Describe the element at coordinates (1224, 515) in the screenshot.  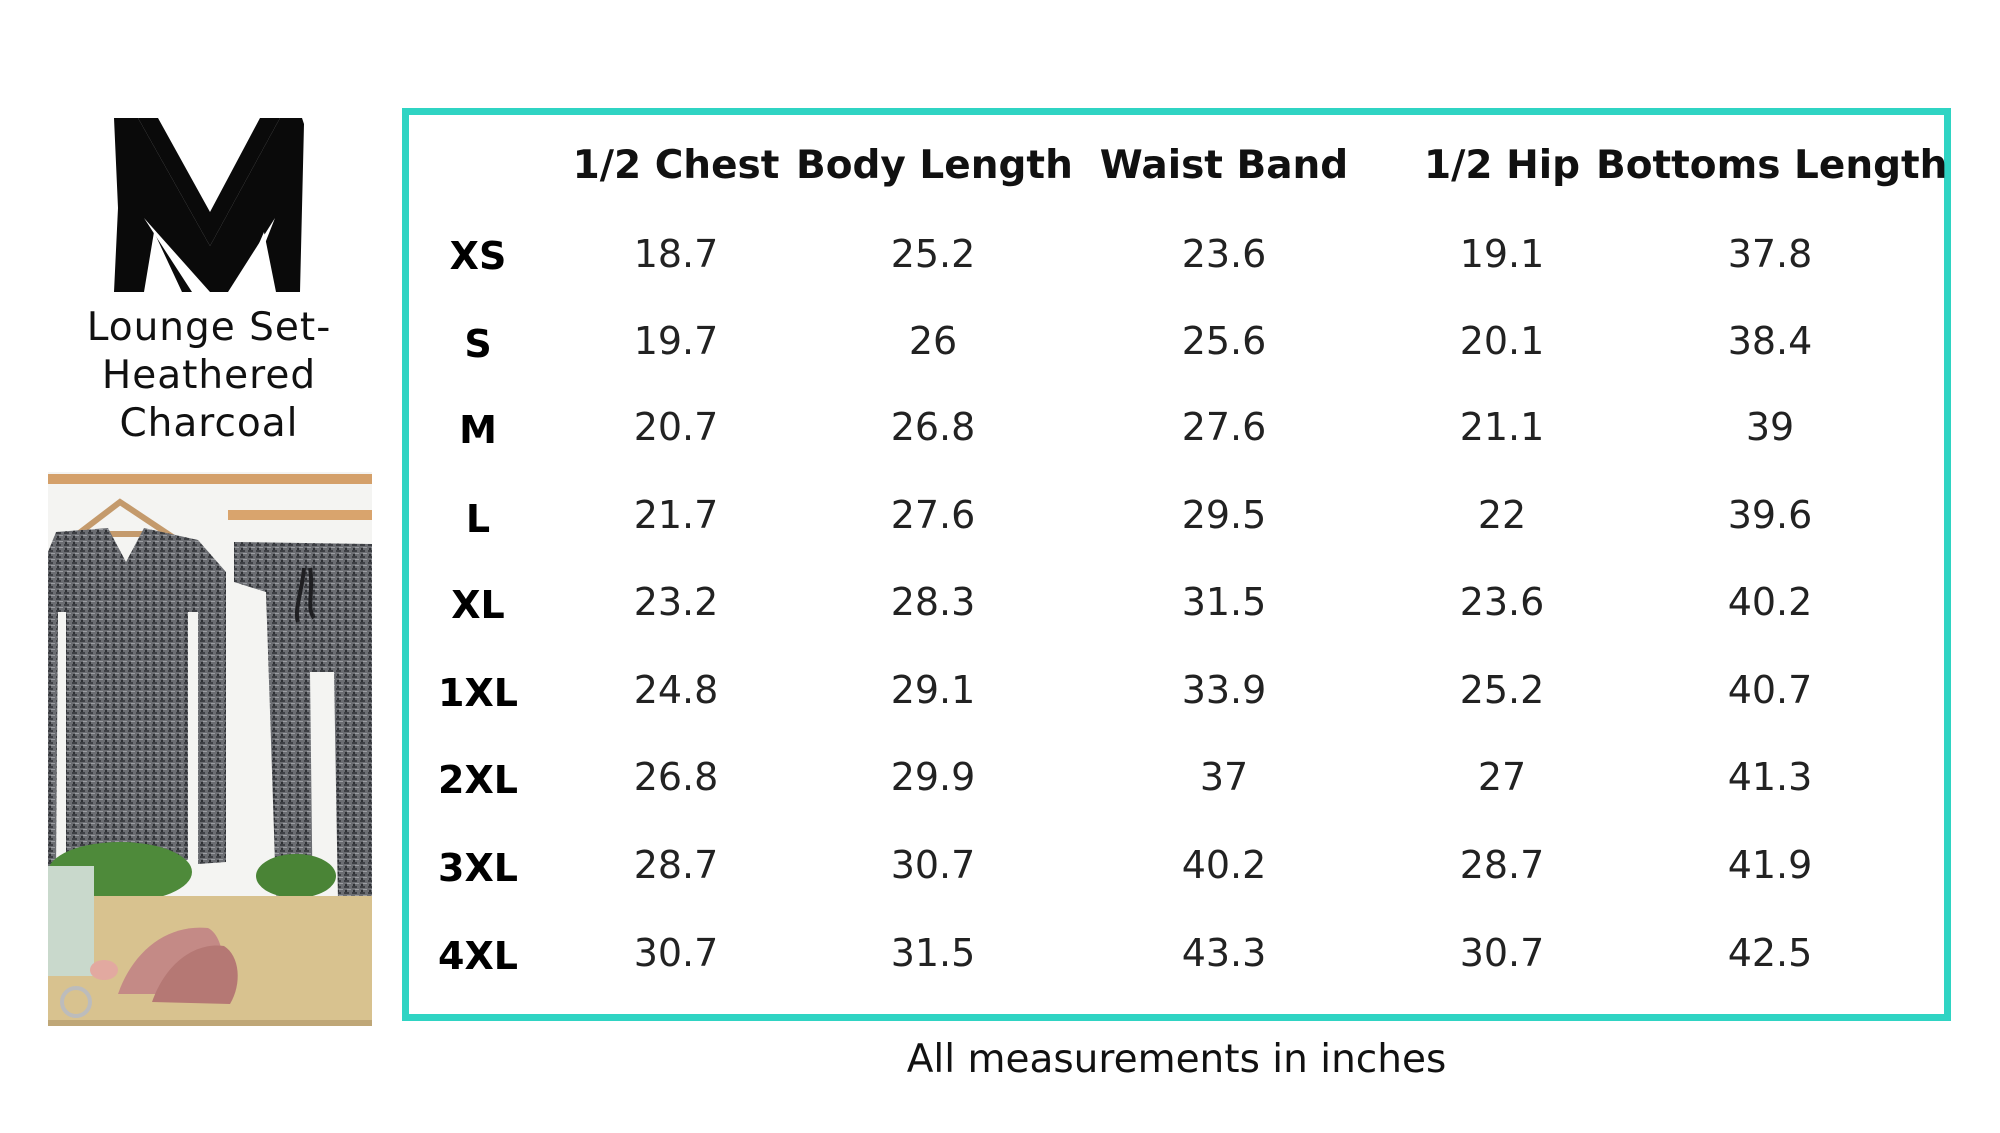
I see `table-cell: 29.5` at that location.